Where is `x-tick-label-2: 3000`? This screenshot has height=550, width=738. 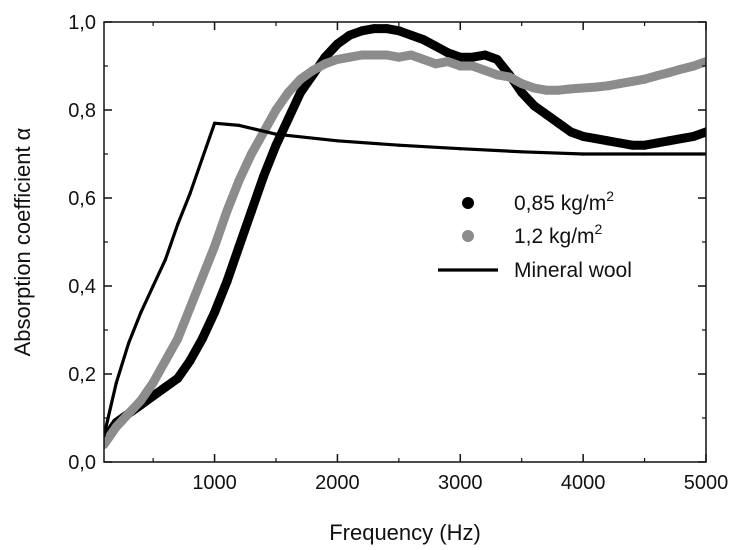 x-tick-label-2: 3000 is located at coordinates (460, 483).